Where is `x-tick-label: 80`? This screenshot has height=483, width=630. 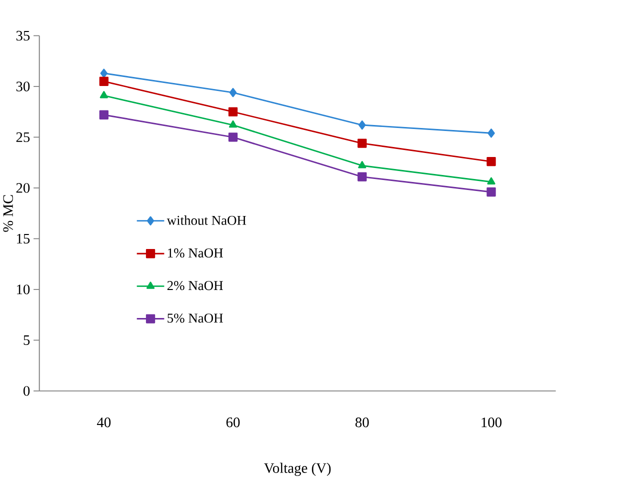 x-tick-label: 80 is located at coordinates (362, 423).